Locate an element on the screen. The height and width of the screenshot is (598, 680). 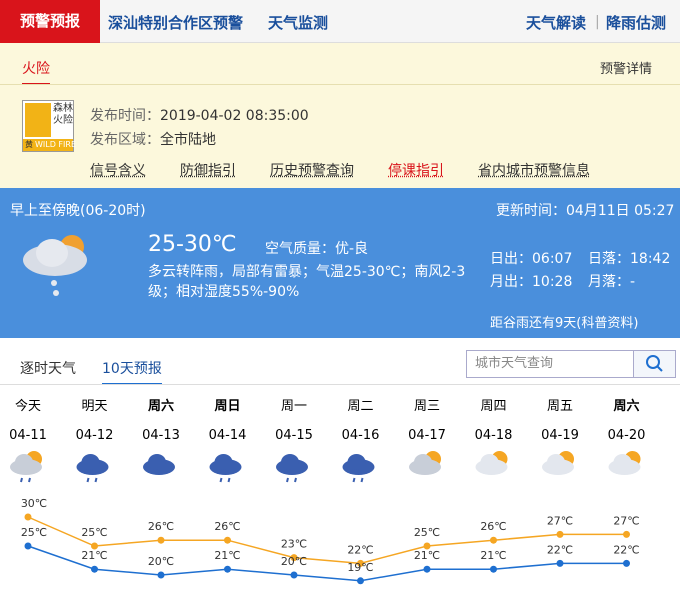
label: 更新时间： is located at coordinates (531, 211).